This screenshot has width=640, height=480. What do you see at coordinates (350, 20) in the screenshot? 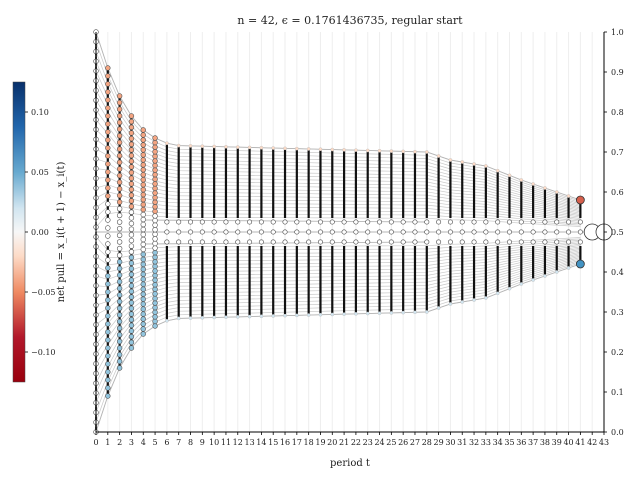
I see `chart-title: n = 42, ϵ = 0.1761436735, regular start` at bounding box center [350, 20].